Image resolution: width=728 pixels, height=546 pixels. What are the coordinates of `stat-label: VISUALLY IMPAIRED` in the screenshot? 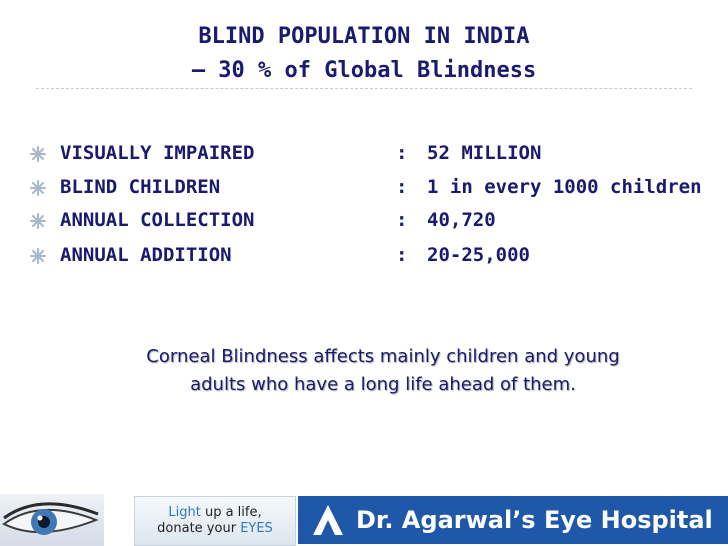 It's located at (157, 153).